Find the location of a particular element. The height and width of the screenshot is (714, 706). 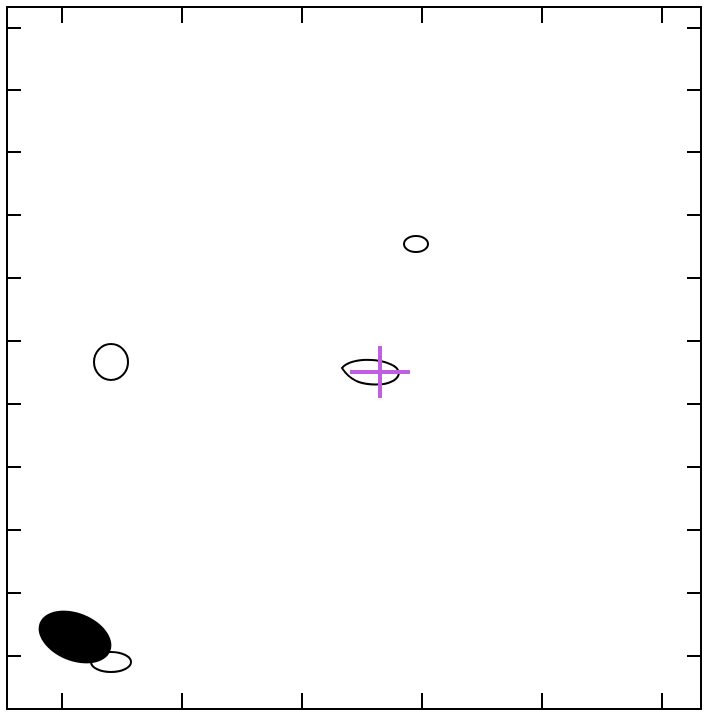

contour-upper-right is located at coordinates (416, 244).